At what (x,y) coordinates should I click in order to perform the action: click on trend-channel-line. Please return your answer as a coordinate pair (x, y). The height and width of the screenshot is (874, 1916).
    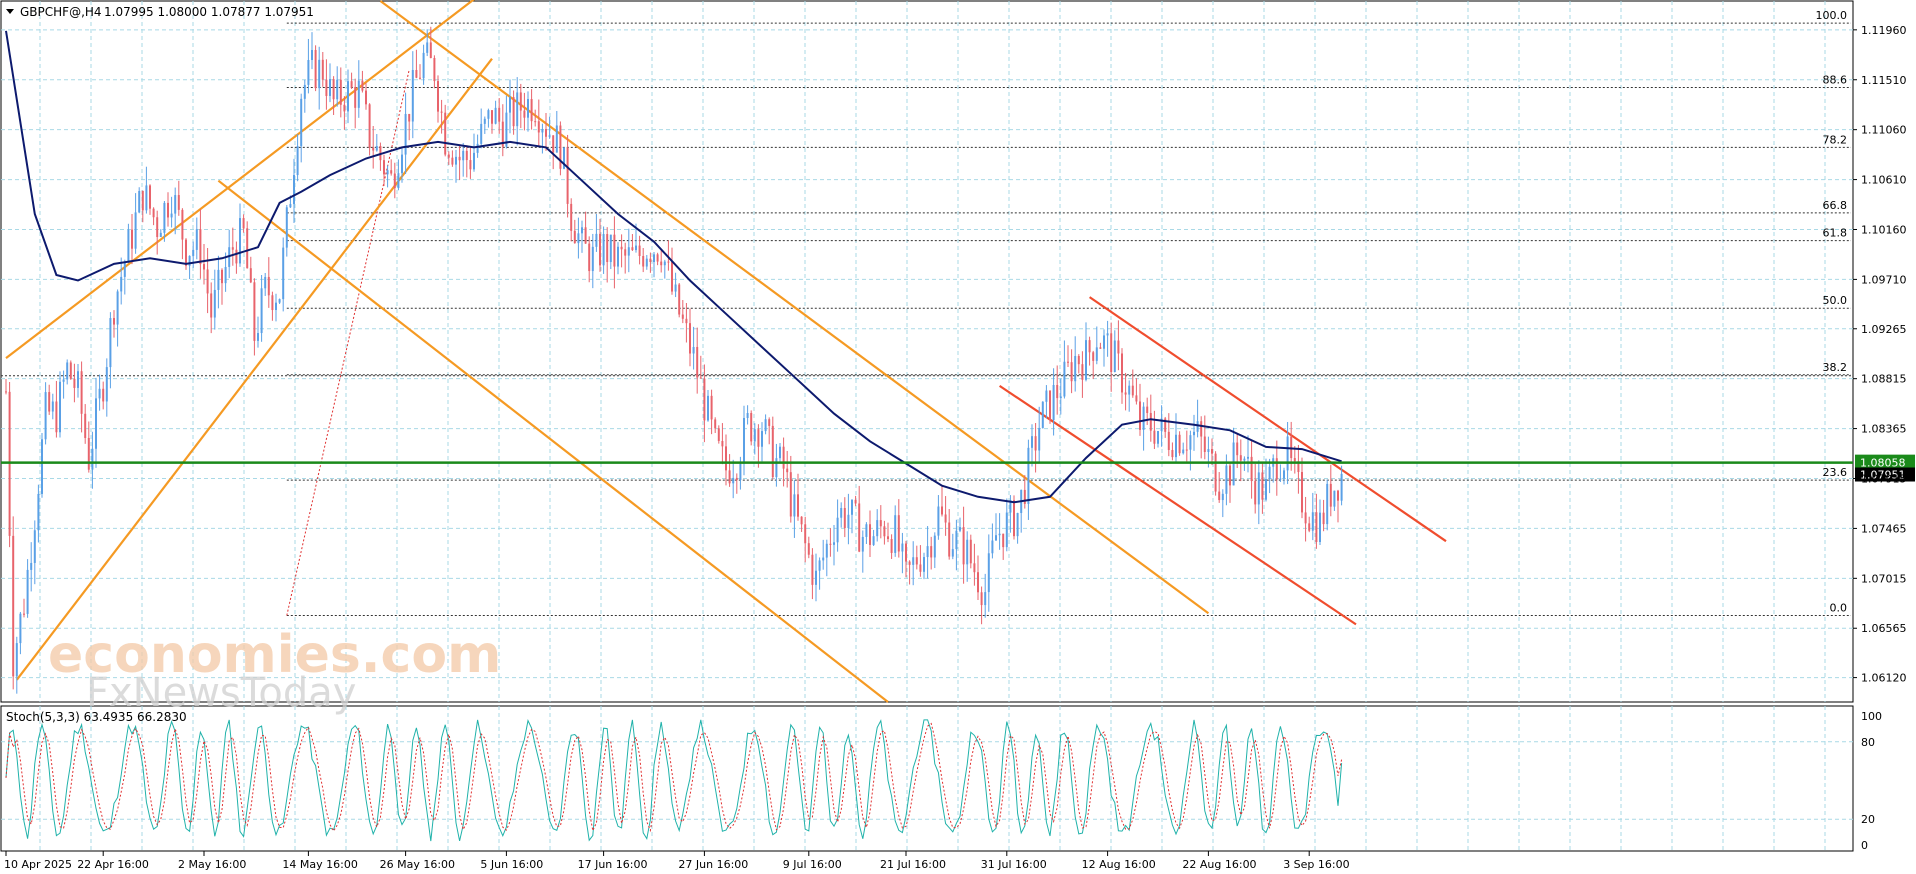
    Looking at the image, I should click on (240, 180).